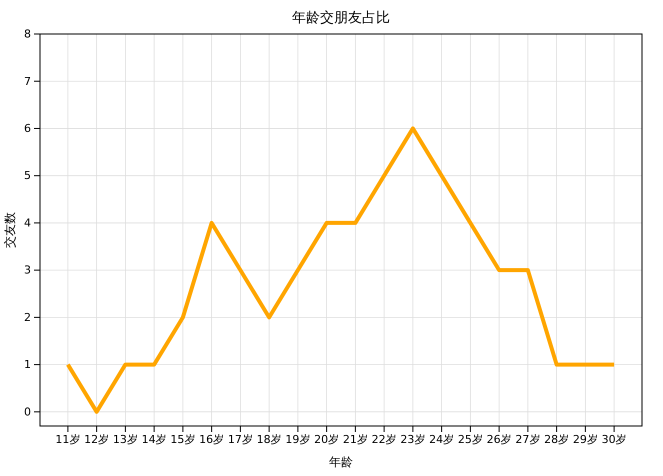 This screenshot has height=476, width=663. I want to click on x-tick-label: 29岁, so click(585, 439).